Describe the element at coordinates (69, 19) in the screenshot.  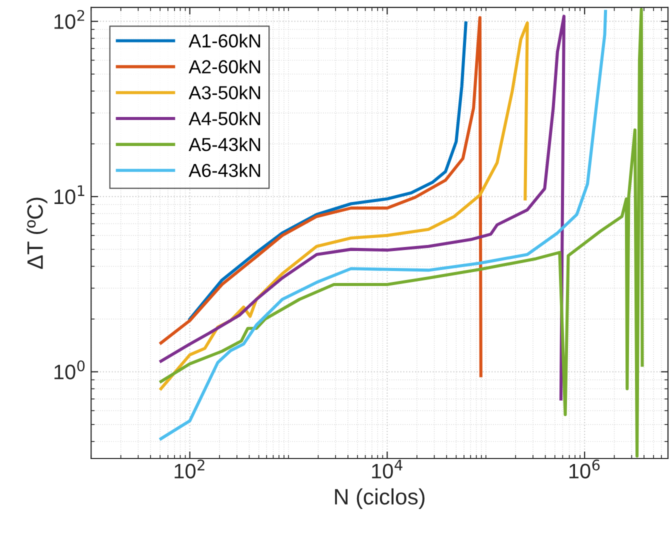
I see `y-tick-label: 10$^{2}$` at that location.